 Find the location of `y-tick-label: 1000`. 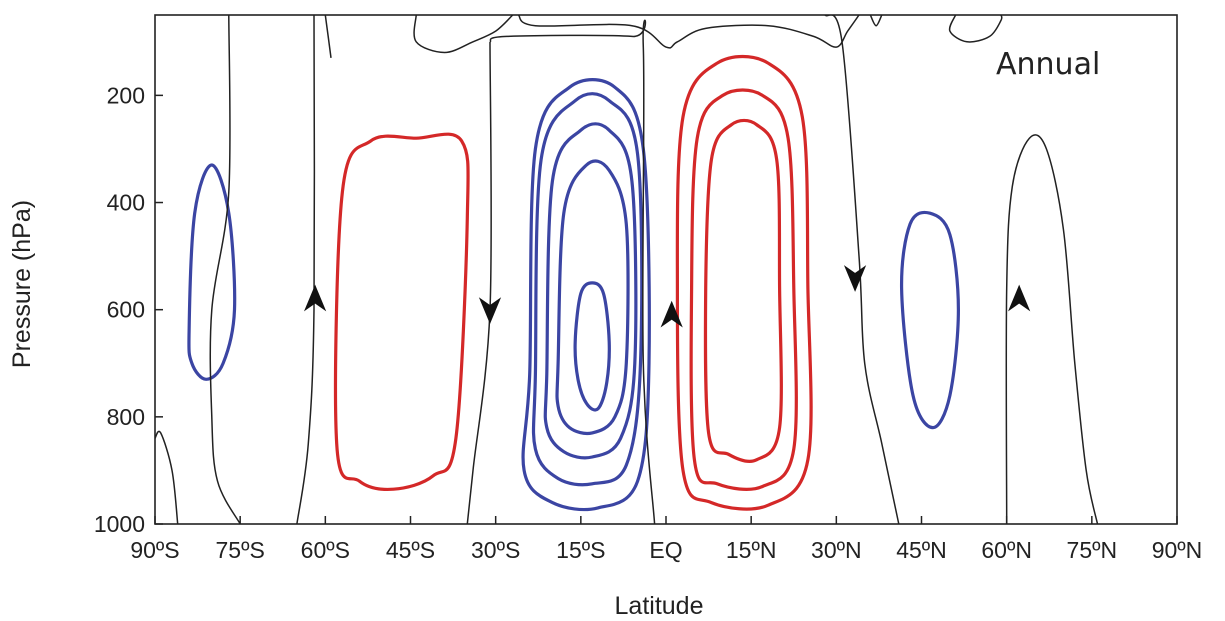

y-tick-label: 1000 is located at coordinates (119, 524).